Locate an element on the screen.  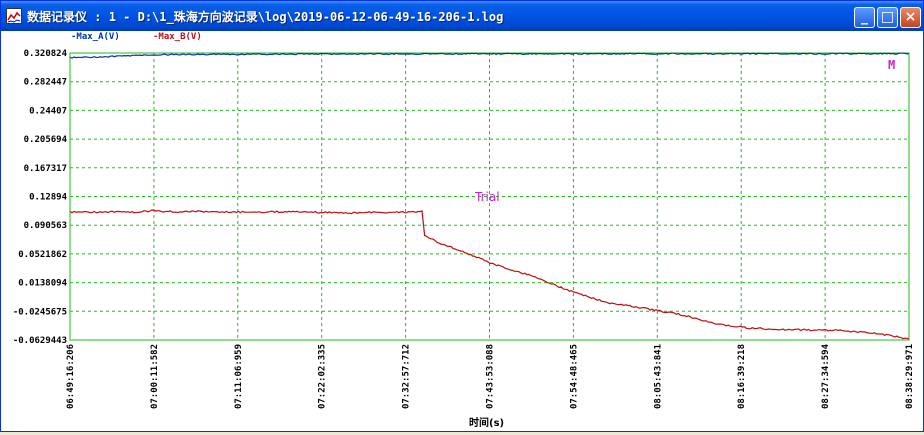
x-tick-label: 07:43:53:088 is located at coordinates (491, 376).